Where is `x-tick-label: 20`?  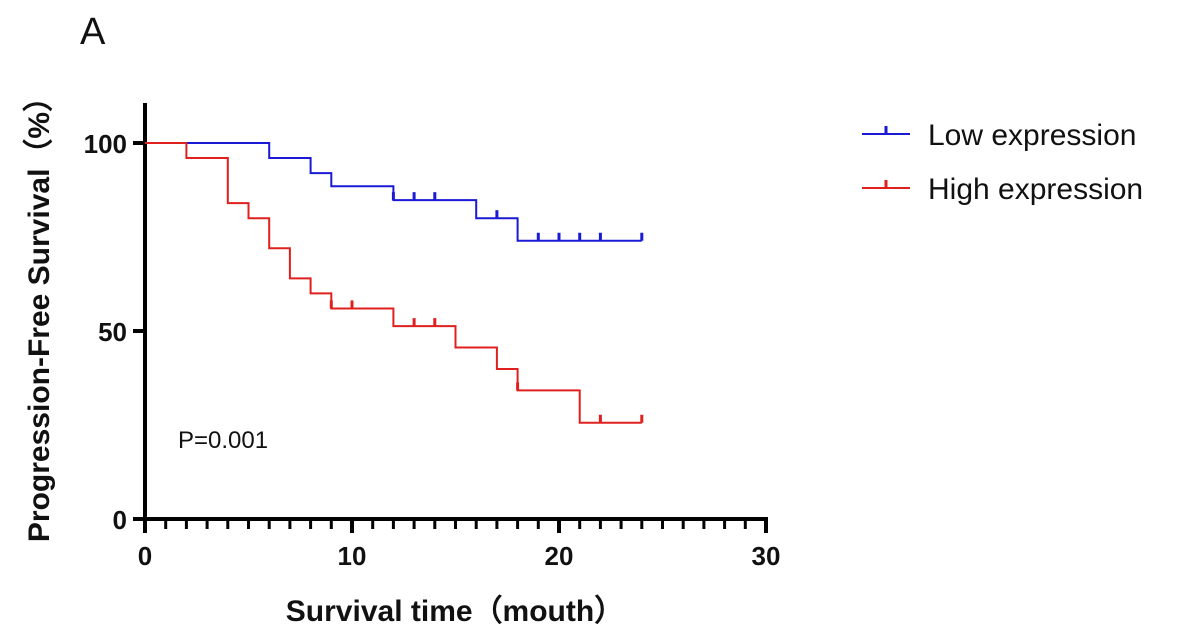 x-tick-label: 20 is located at coordinates (559, 556).